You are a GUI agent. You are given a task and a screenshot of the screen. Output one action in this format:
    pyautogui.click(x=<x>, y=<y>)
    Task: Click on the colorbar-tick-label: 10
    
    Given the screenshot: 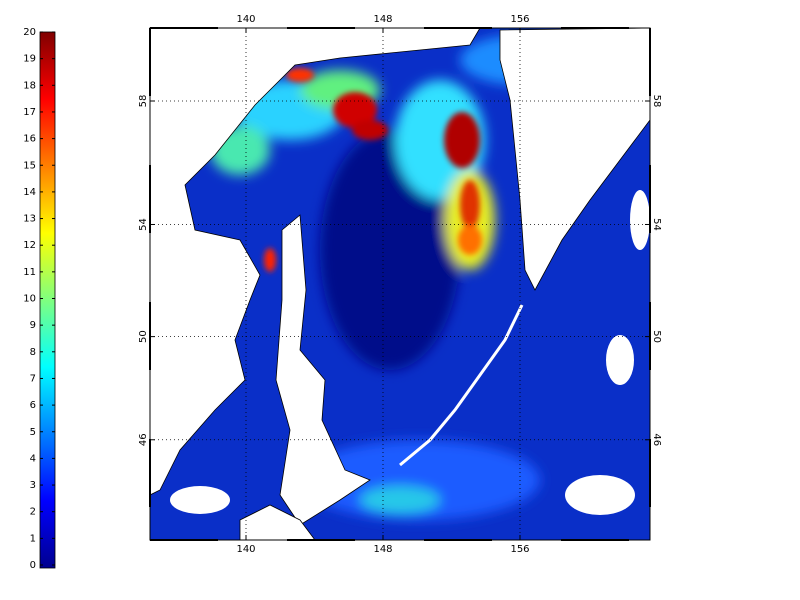 What is the action you would take?
    pyautogui.click(x=29, y=299)
    